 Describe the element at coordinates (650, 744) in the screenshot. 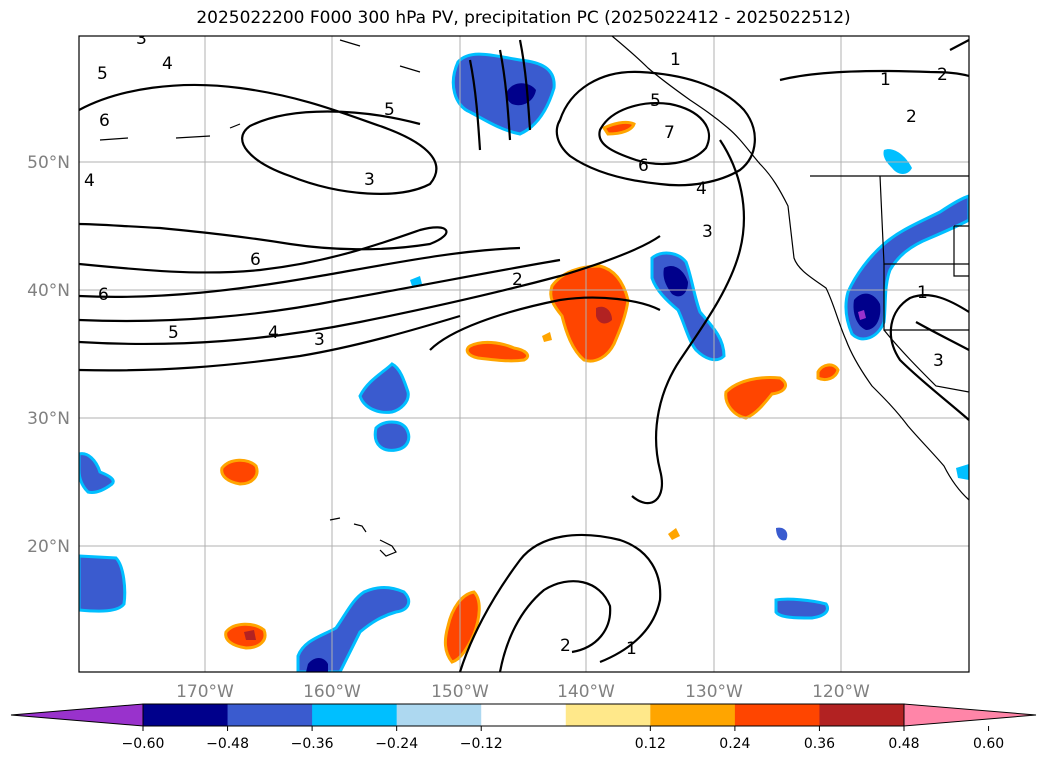

I see `colorbar-tick-label: 0.12` at that location.